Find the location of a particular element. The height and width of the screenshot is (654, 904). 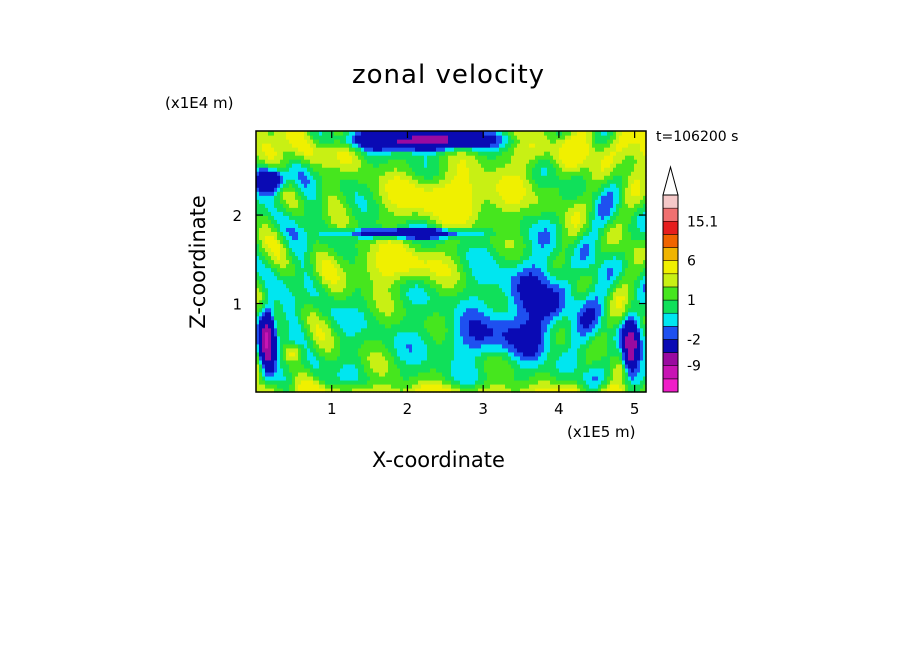

colorbar-frame is located at coordinates (670, 293).